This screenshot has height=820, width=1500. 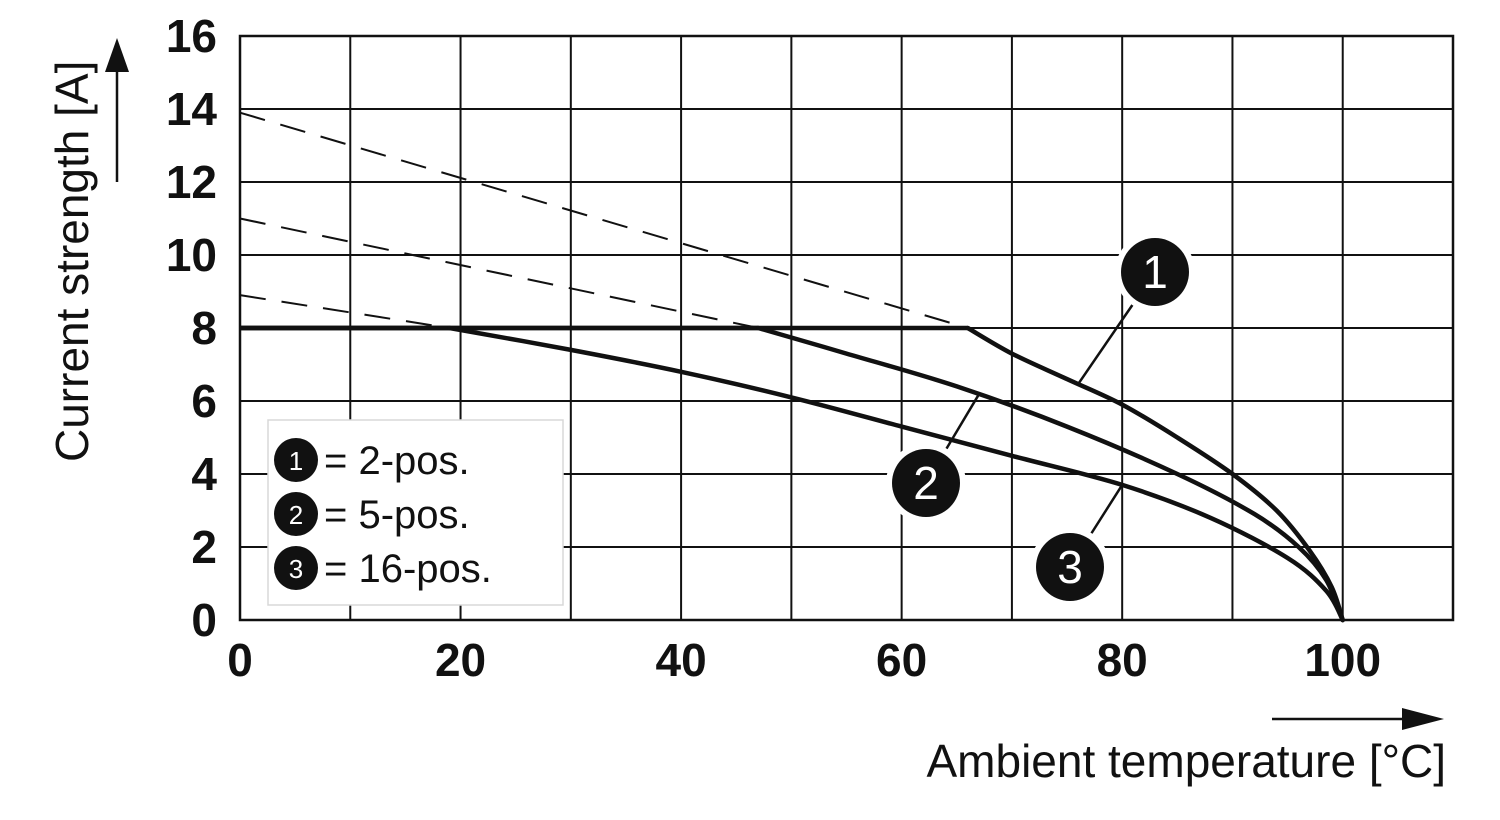 What do you see at coordinates (1187, 761) in the screenshot?
I see `x-axis-label: Ambient temperature [°C]` at bounding box center [1187, 761].